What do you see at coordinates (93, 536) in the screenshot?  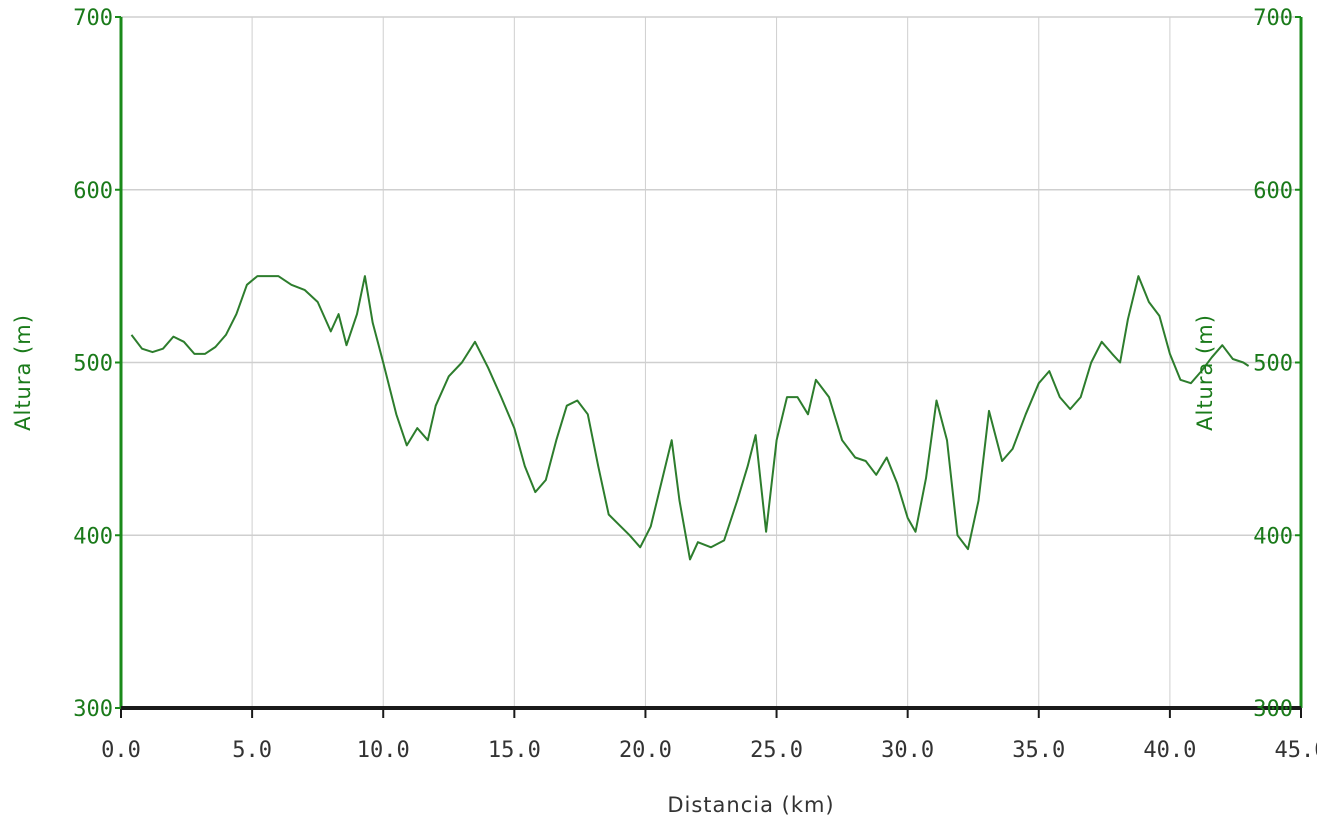 I see `y-tick-label-left: 400` at bounding box center [93, 536].